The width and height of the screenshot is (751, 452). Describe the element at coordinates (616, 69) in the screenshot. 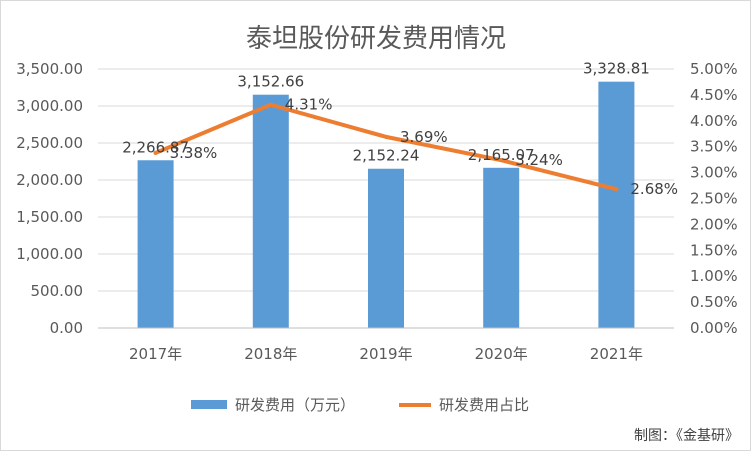

I see `bar-data-label: 3,328.81` at that location.